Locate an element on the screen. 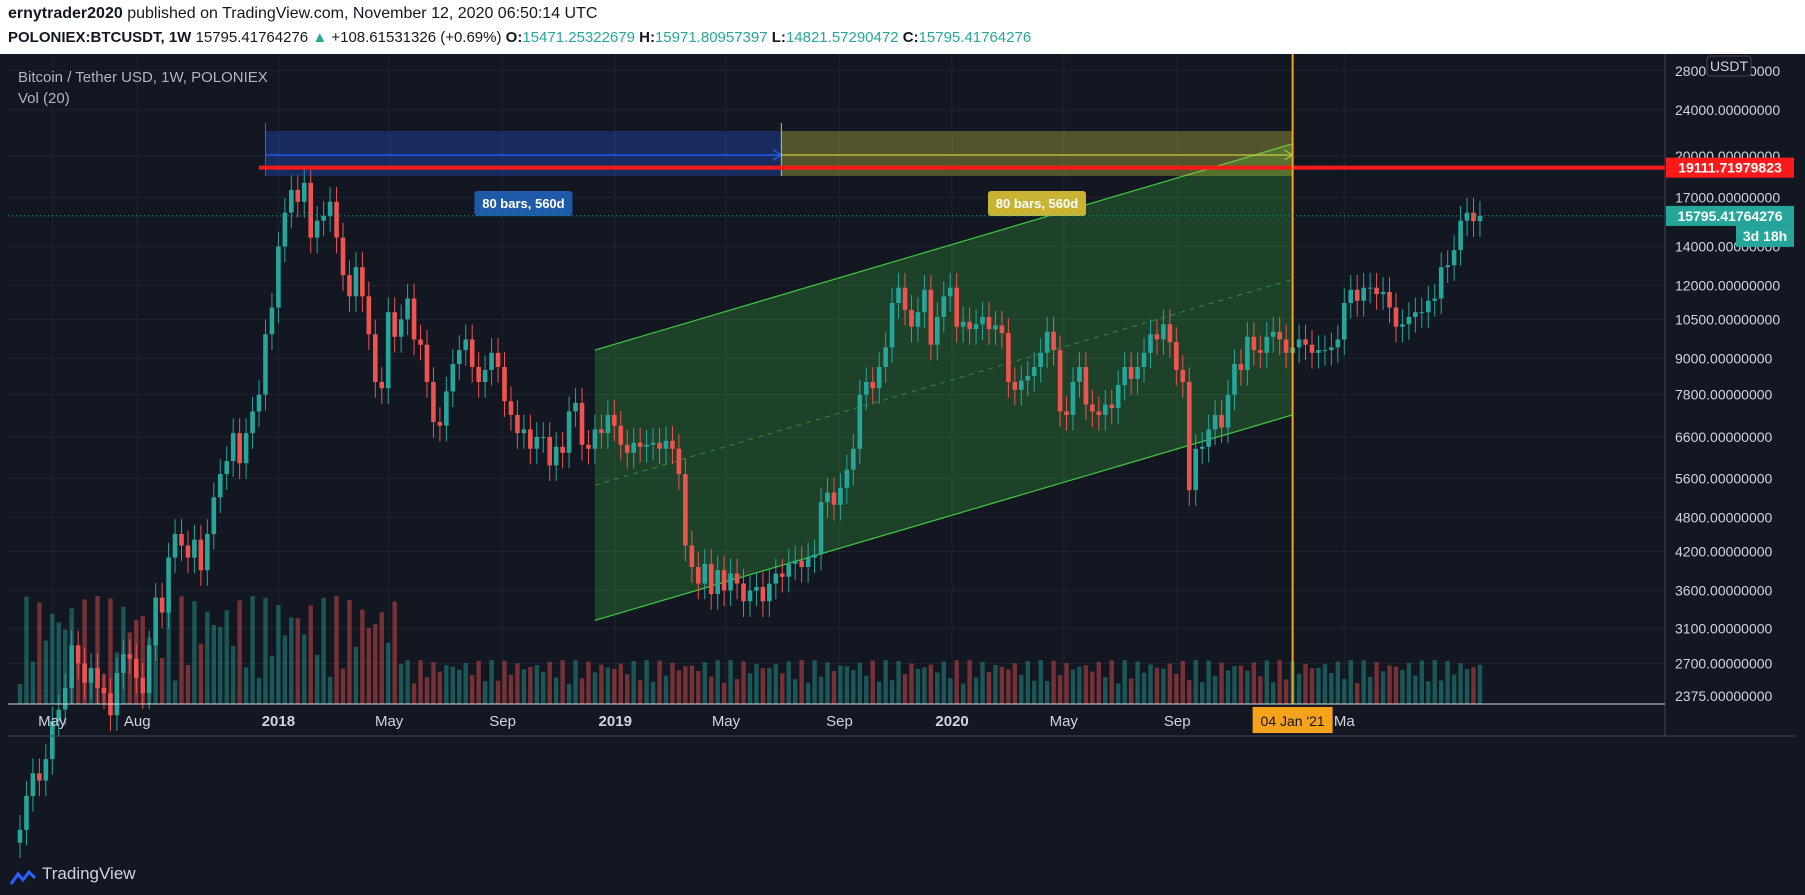 The width and height of the screenshot is (1805, 895). footer: TradingView is located at coordinates (902, 876).